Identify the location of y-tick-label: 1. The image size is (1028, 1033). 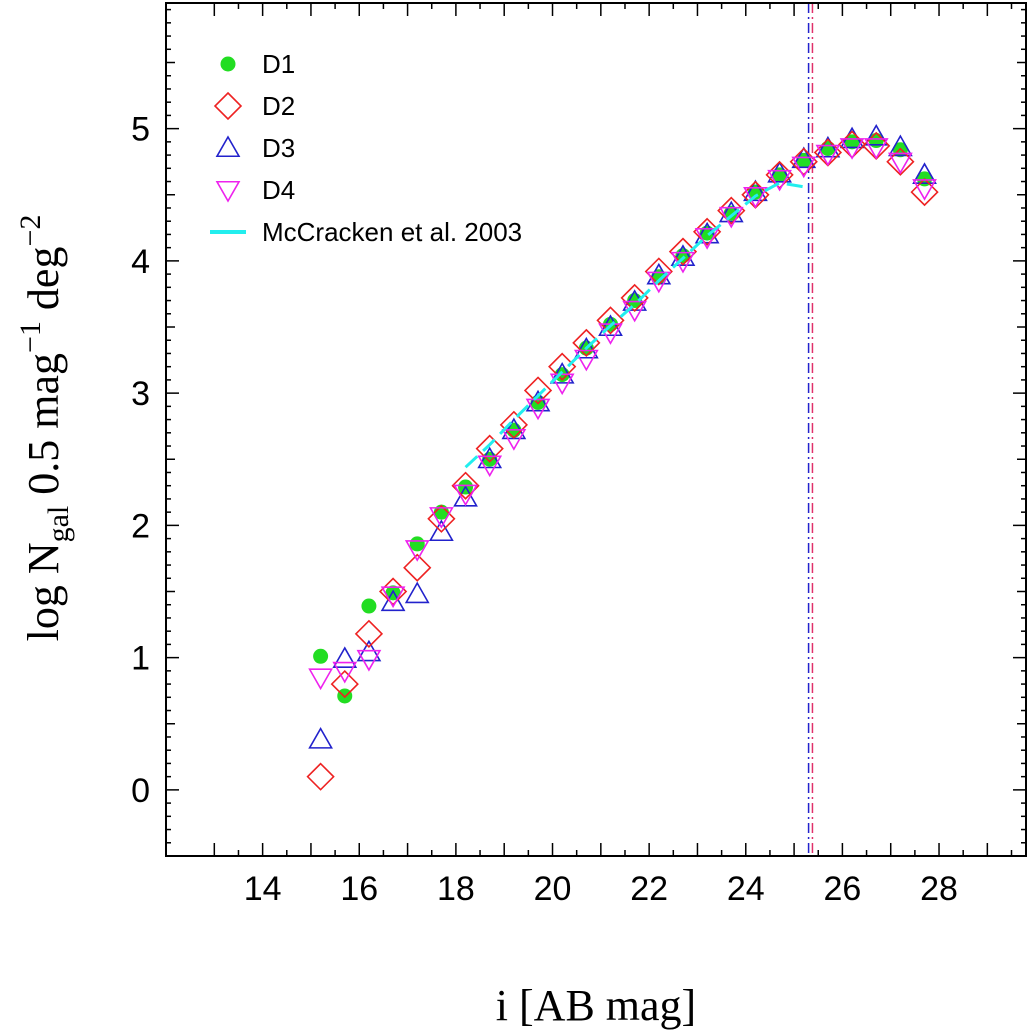
(140, 659).